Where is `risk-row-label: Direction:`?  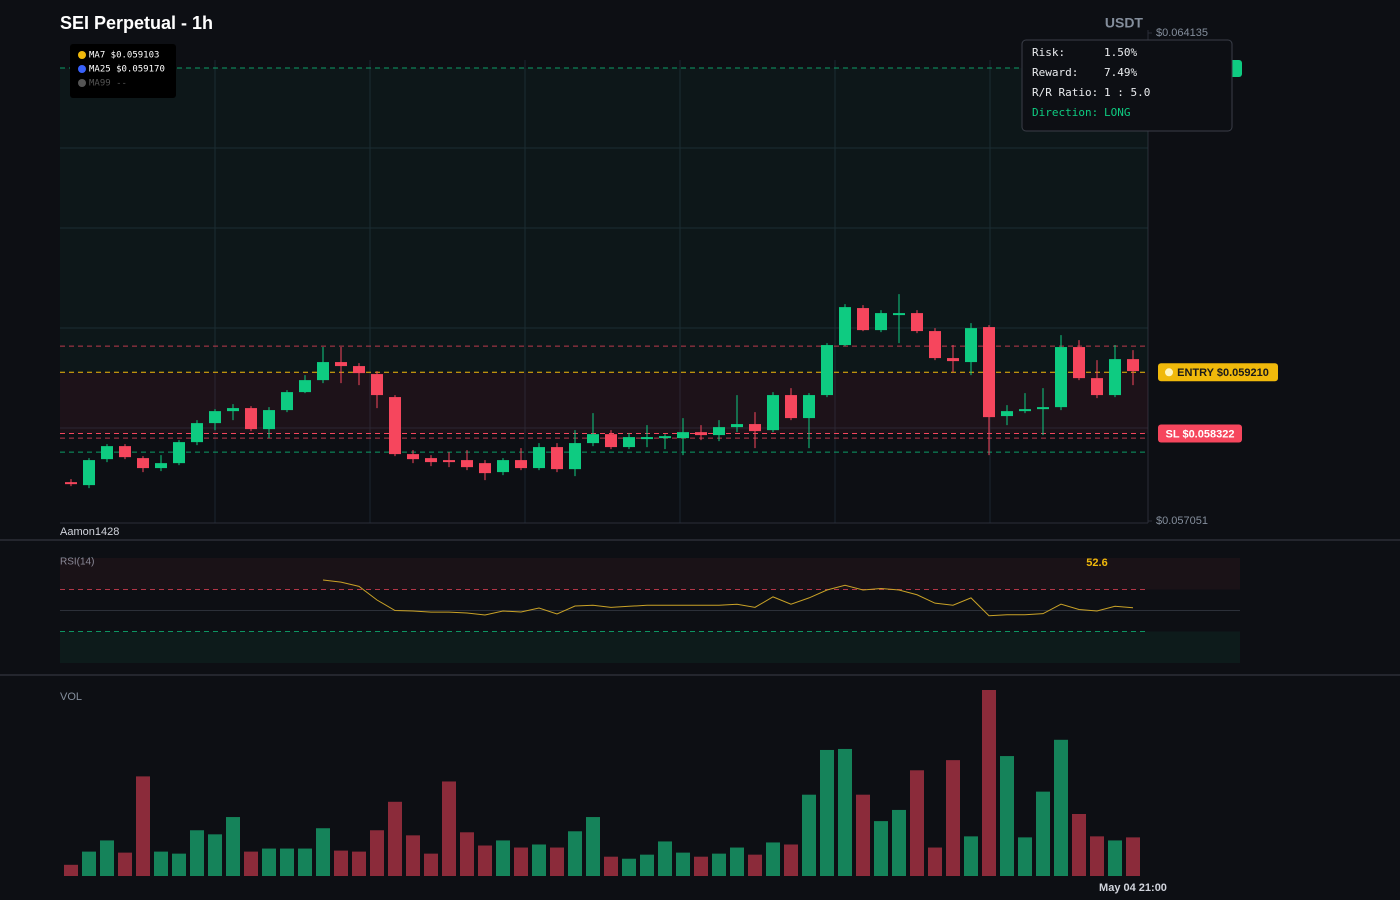 risk-row-label: Direction: is located at coordinates (1065, 112).